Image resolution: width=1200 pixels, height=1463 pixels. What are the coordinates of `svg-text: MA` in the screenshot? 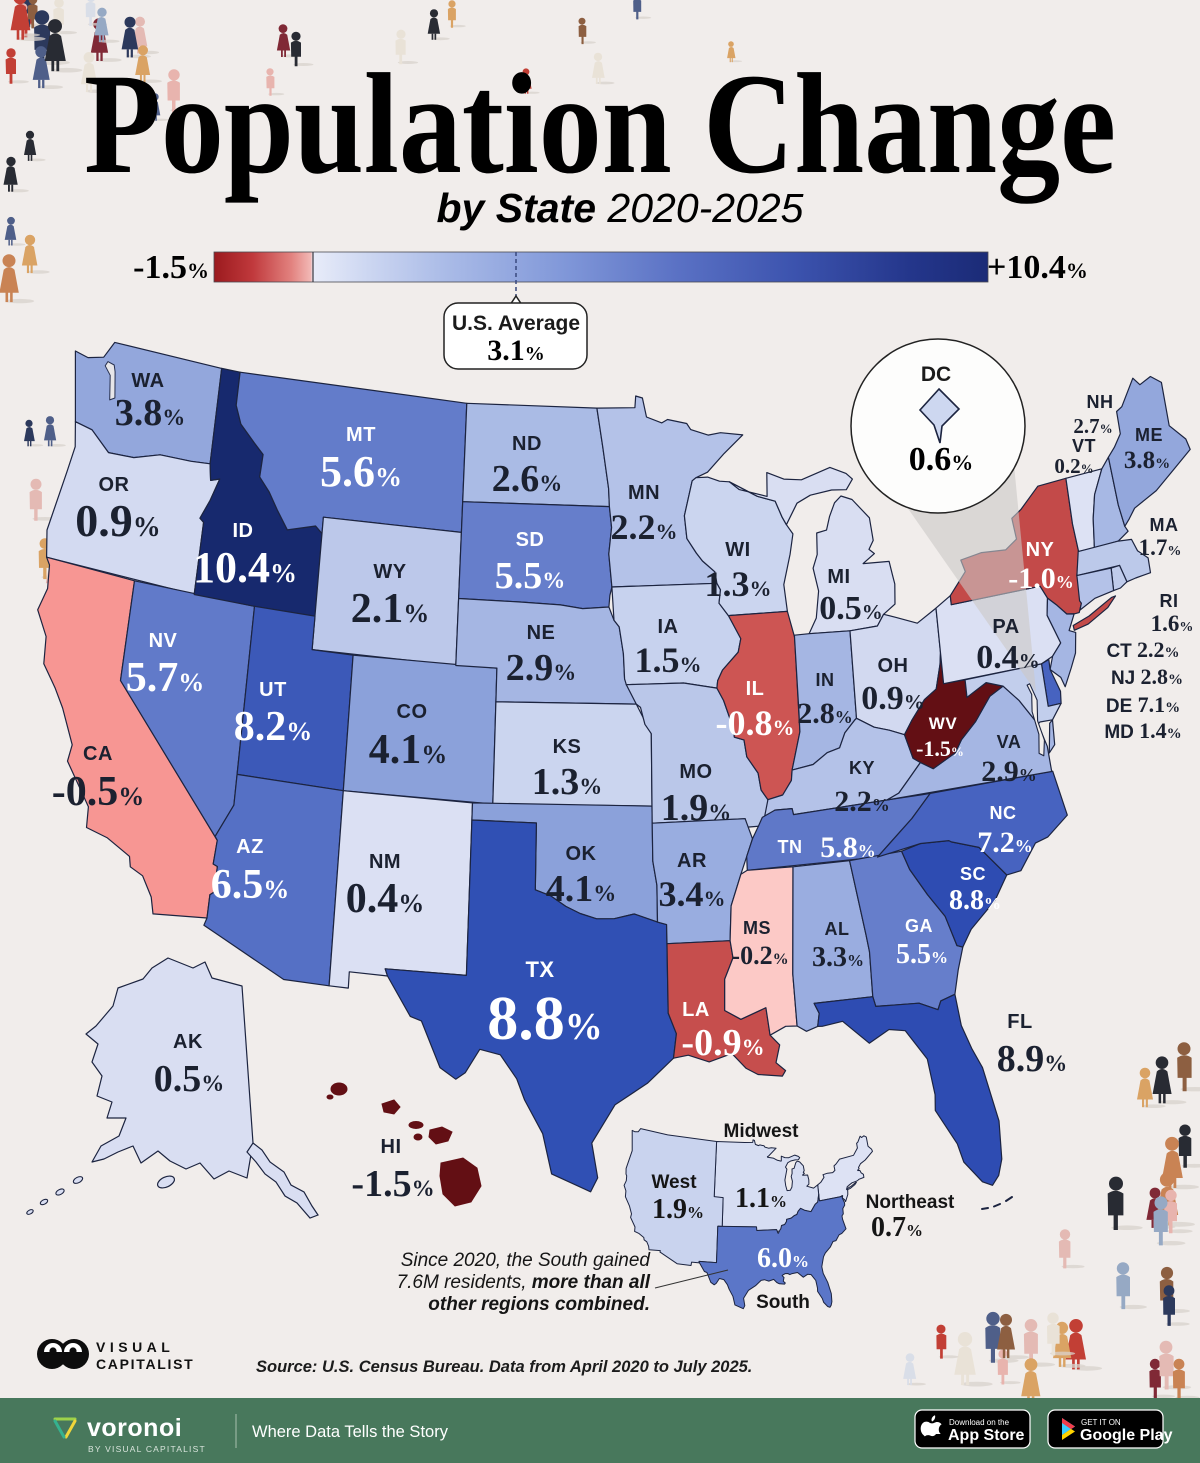 It's located at (1164, 525).